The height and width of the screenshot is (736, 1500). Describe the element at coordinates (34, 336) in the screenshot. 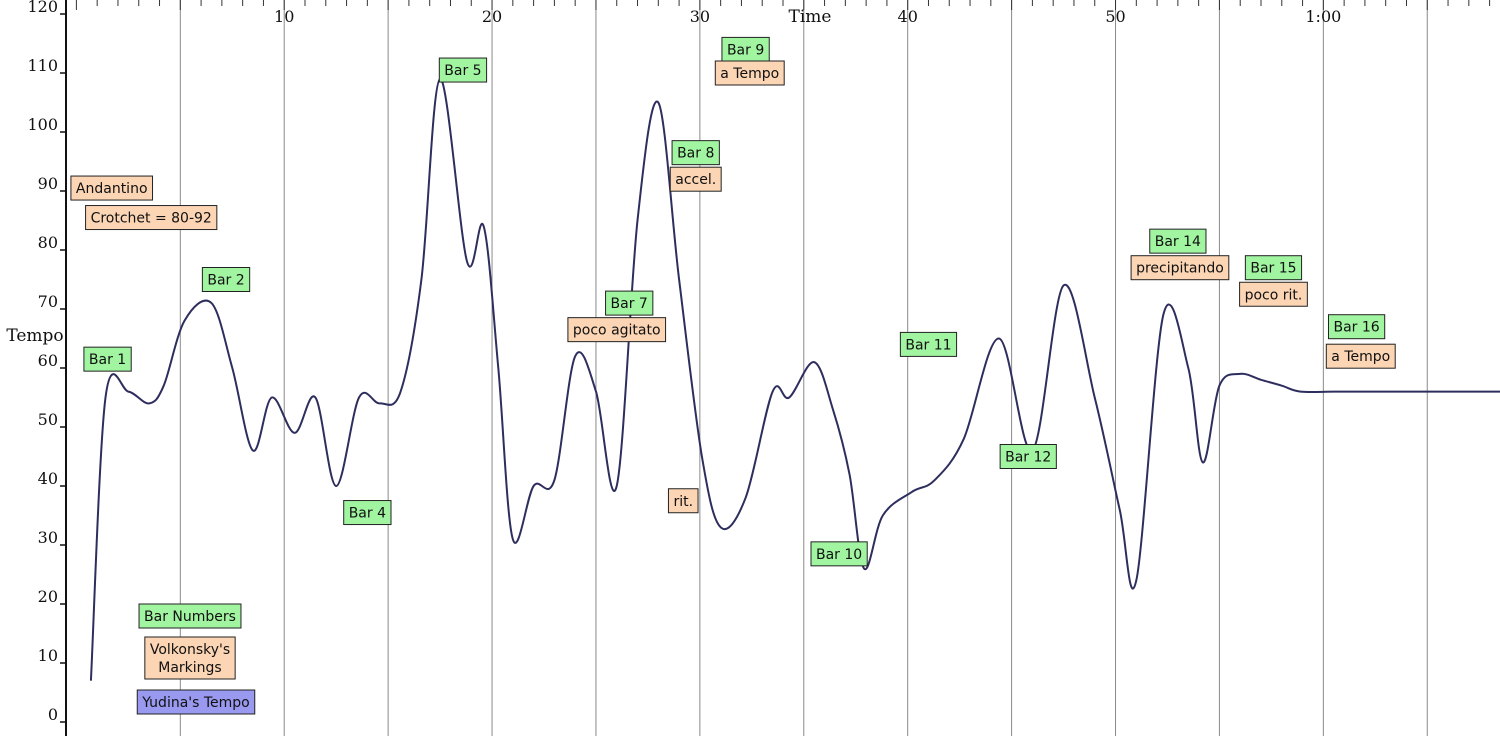

I see `y-axis-title: Tempo` at that location.